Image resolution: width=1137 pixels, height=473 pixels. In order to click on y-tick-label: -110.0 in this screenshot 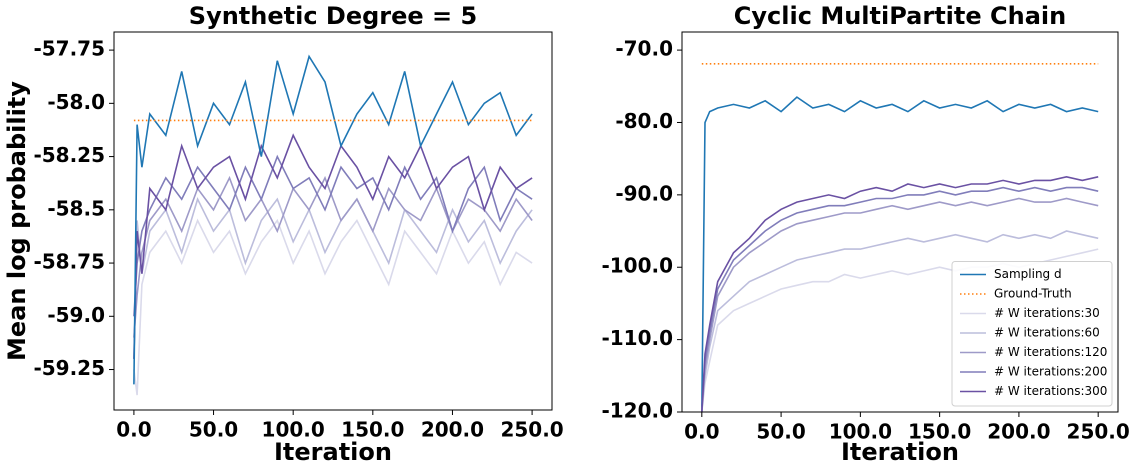, I will do `click(637, 338)`.